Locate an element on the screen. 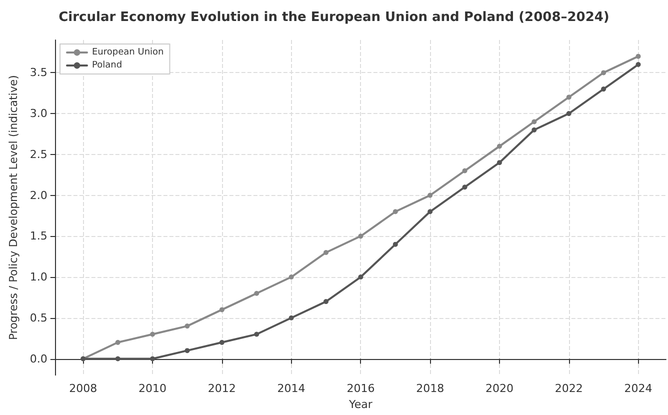  x-tick-label: 2016 is located at coordinates (360, 389).